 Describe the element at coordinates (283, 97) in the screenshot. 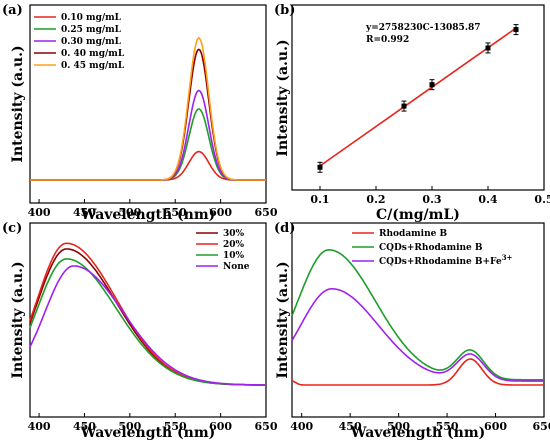

I see `panel-b-y-label: Intensity (a.u.)` at that location.